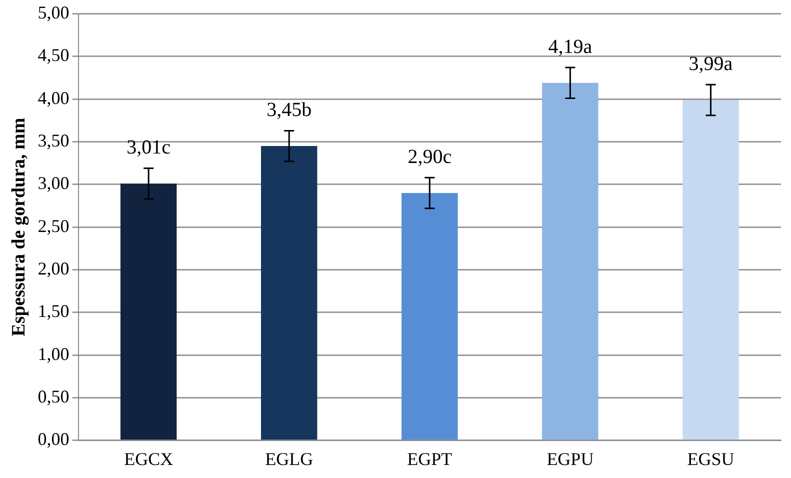 This screenshot has width=791, height=478. I want to click on y-tick-label: 1,00, so click(54, 354).